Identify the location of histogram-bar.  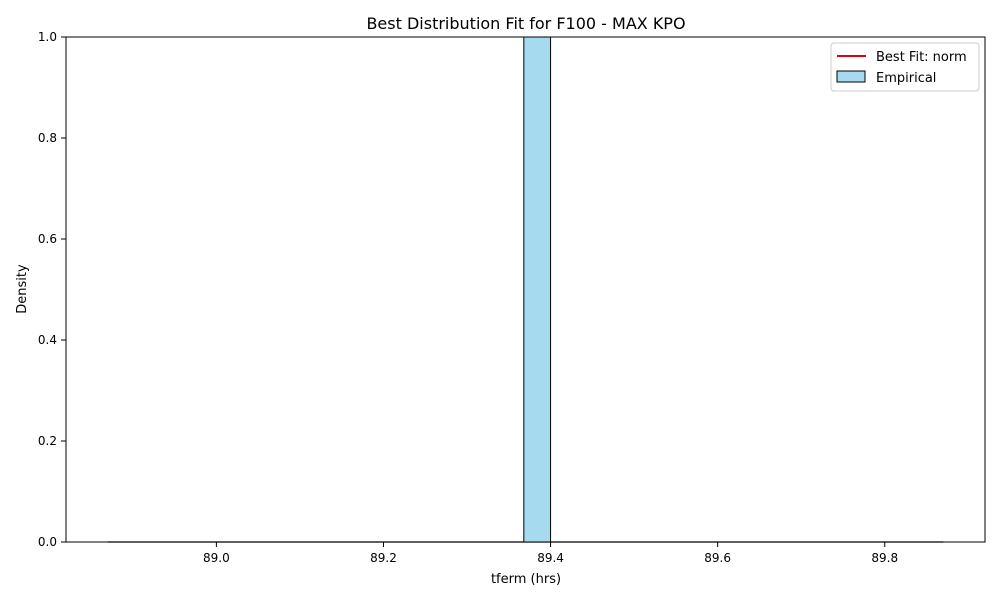
(537, 289).